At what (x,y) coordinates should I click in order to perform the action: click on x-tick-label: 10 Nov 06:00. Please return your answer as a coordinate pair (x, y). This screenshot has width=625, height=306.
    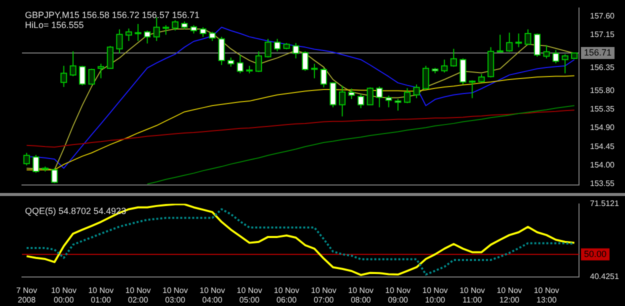
    Looking at the image, I should click on (287, 295).